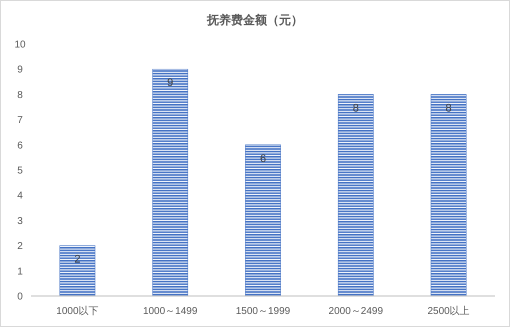 The width and height of the screenshot is (510, 327). I want to click on x-tick-label: 1000～1499, so click(170, 311).